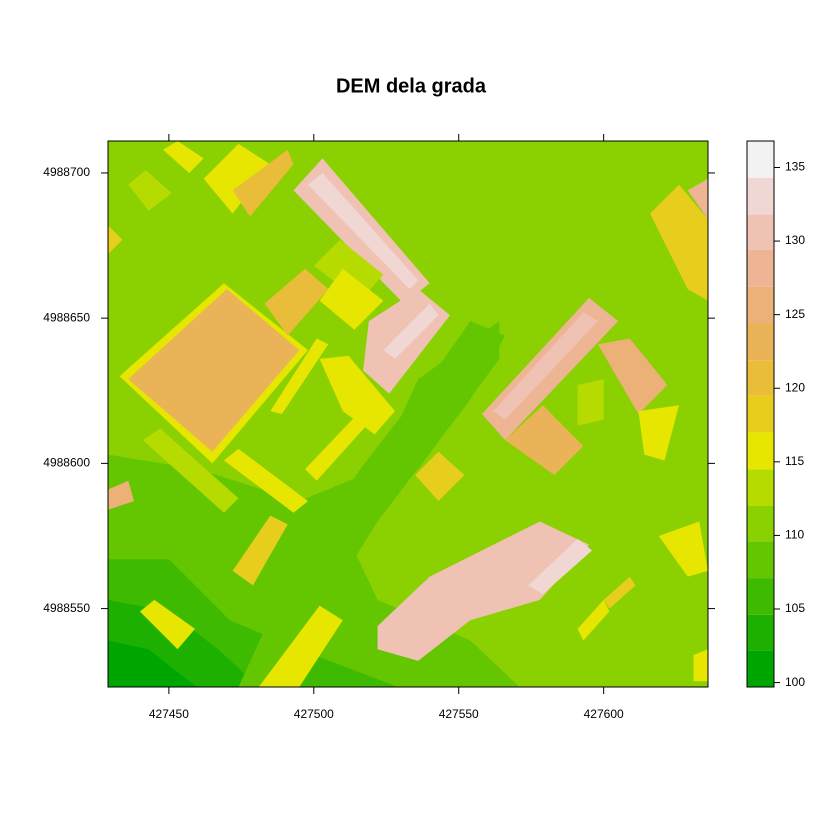 The width and height of the screenshot is (825, 824). What do you see at coordinates (795, 314) in the screenshot?
I see `colorbar-tick-label: 125` at bounding box center [795, 314].